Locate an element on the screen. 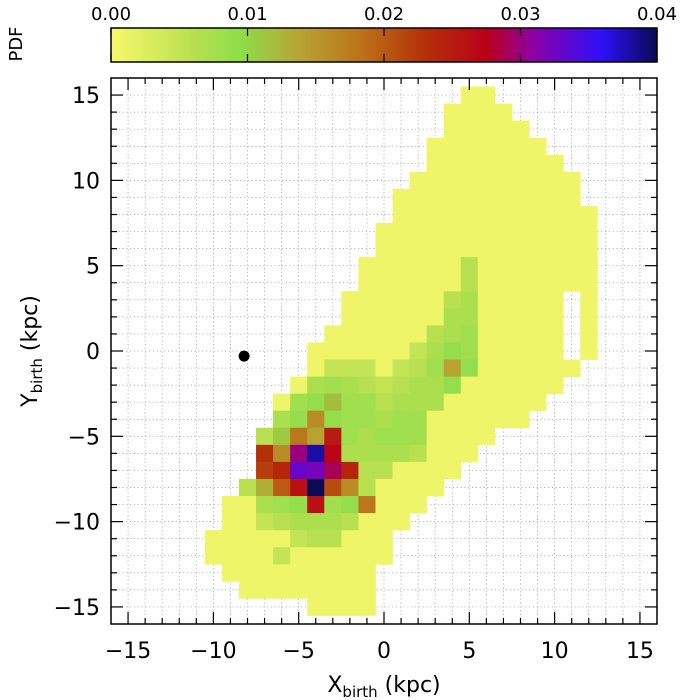 The height and width of the screenshot is (700, 700). y-tick-label: −15 is located at coordinates (77, 608).